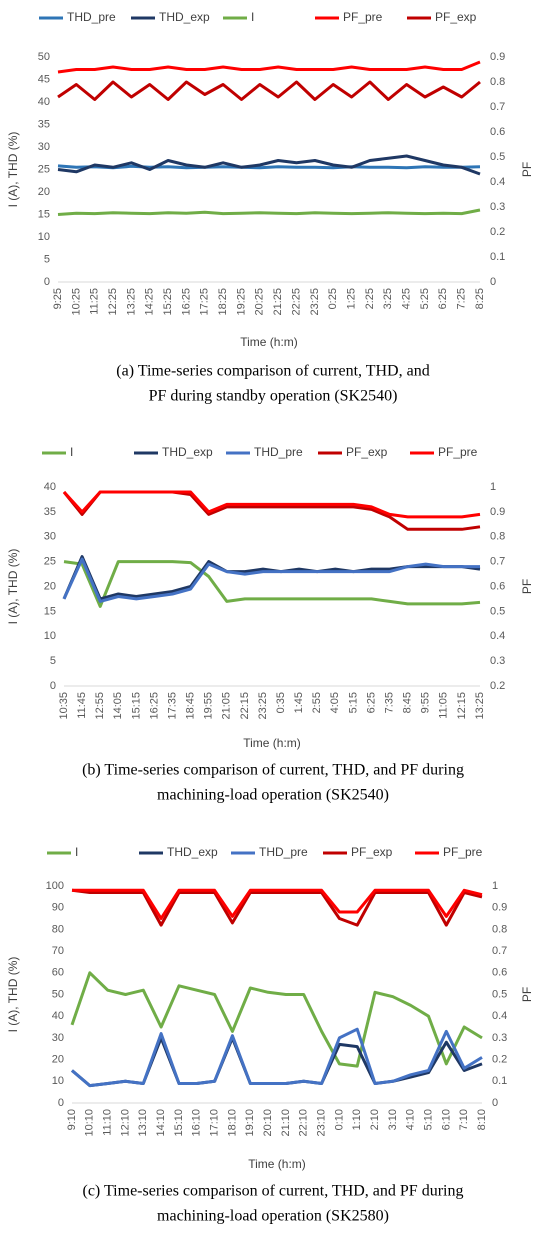  I want to click on x-tick-label: 12:10, so click(125, 1123).